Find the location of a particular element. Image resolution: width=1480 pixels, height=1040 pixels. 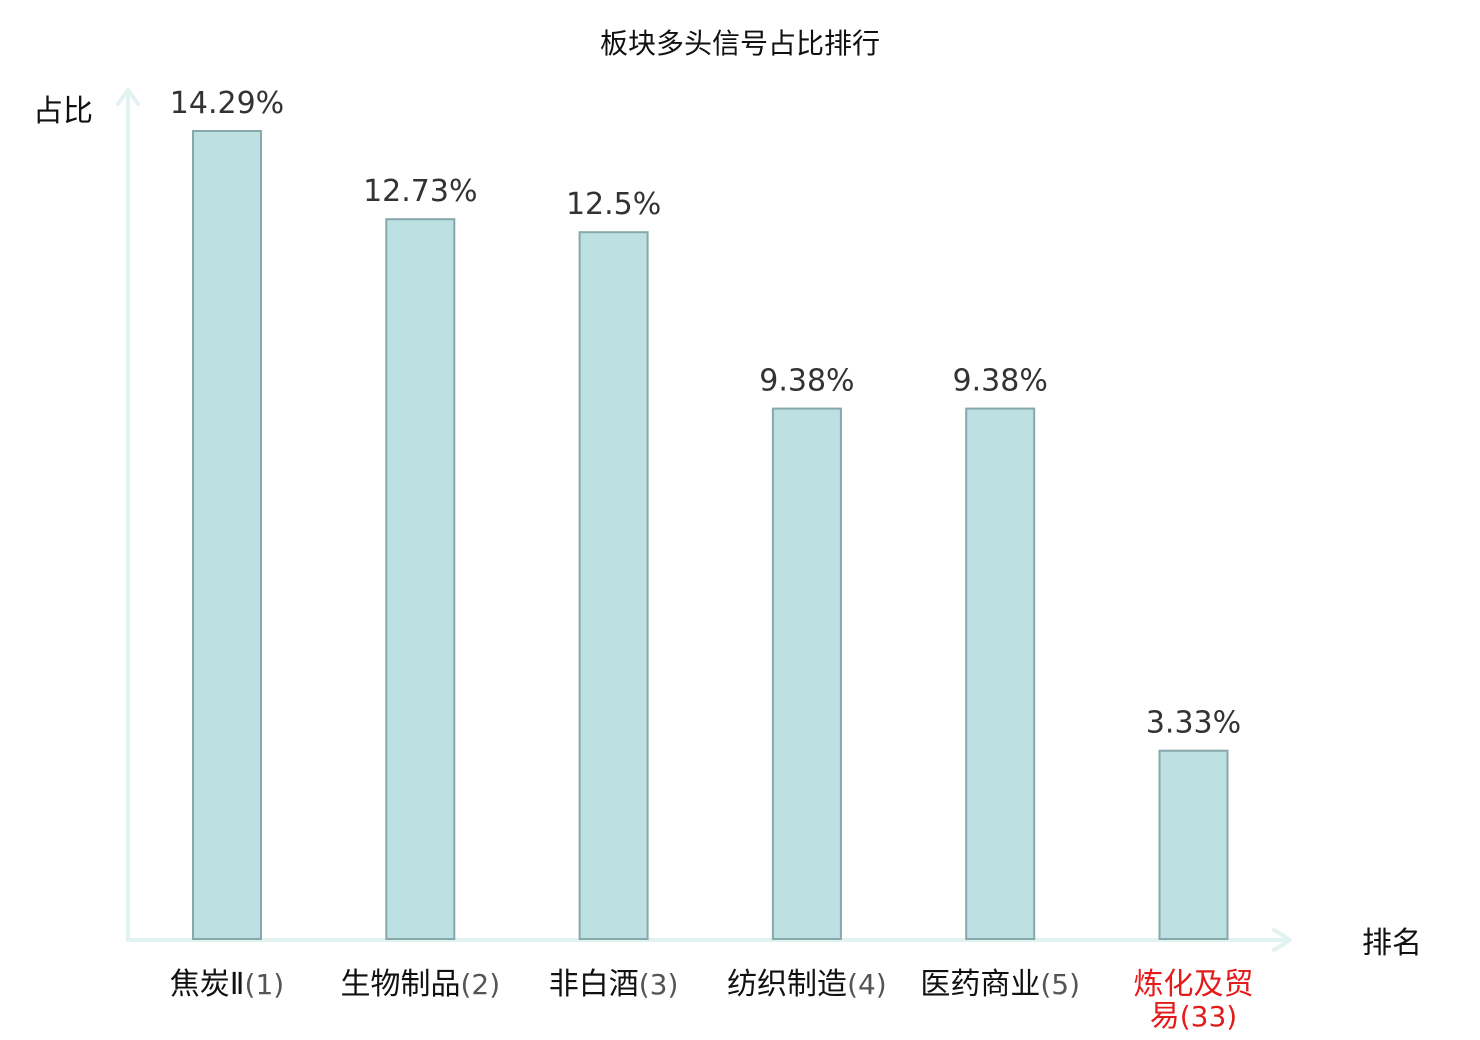

category-label: 炼化及贸 is located at coordinates (1194, 984).